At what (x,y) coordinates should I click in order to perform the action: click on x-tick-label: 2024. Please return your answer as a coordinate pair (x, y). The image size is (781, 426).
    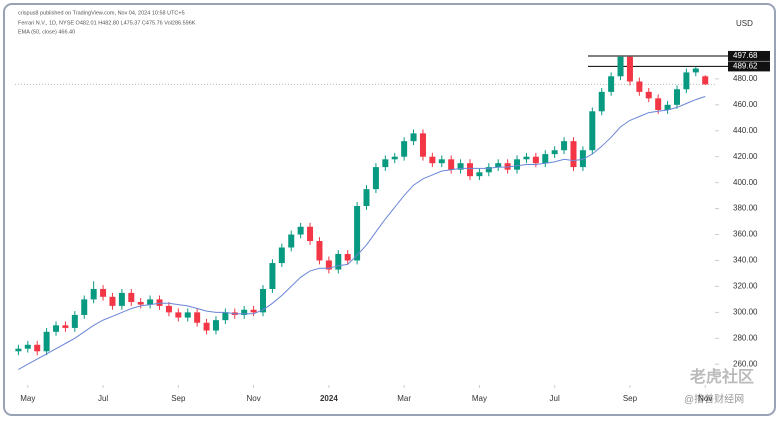
    Looking at the image, I should click on (329, 398).